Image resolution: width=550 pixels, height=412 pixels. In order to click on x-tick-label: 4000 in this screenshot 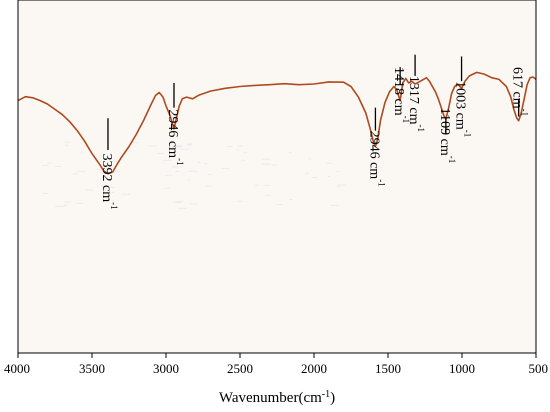, I will do `click(17, 368)`.